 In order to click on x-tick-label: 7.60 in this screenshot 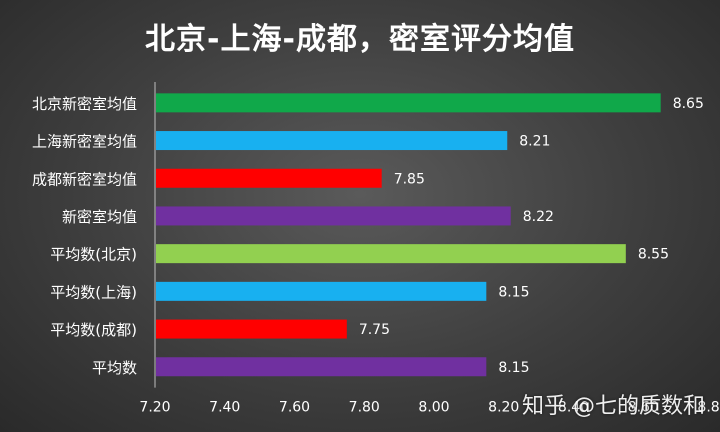, I will do `click(294, 408)`.